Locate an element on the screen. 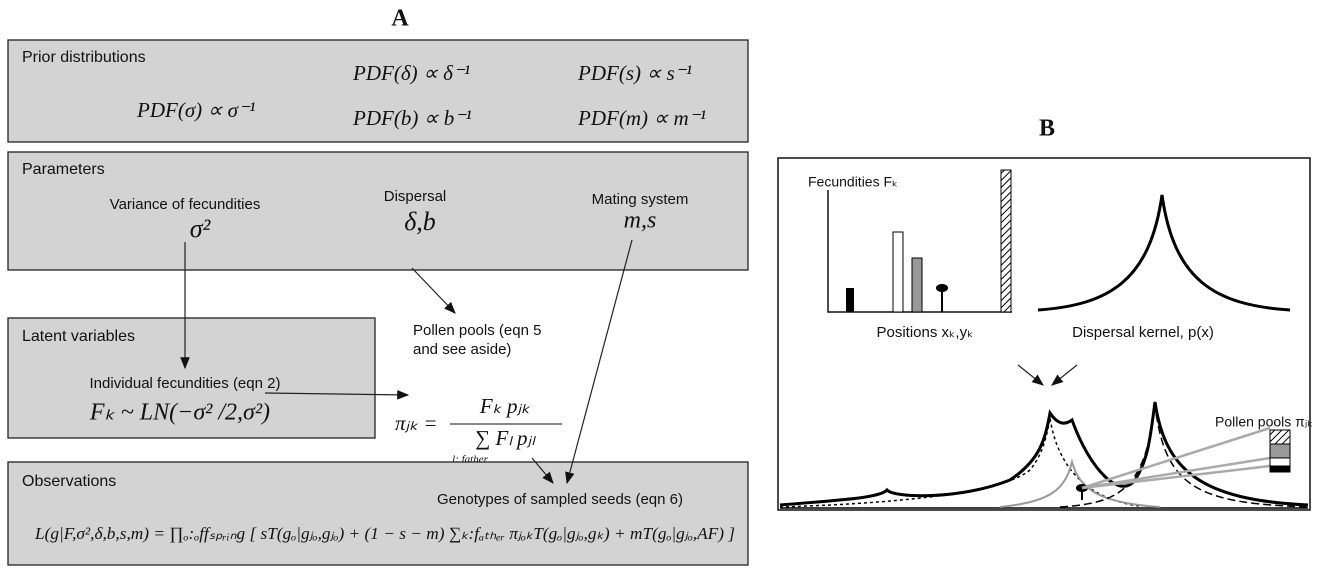  latent-box is located at coordinates (191, 378).